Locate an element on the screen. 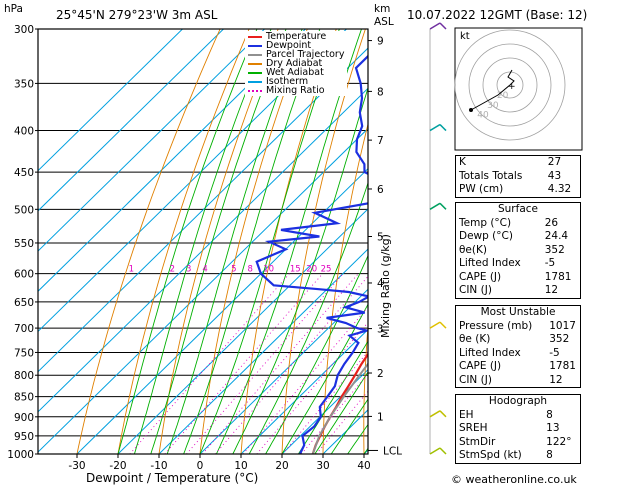 This screenshot has height=486, width=629. hodo-ring-label: 40 is located at coordinates (483, 116).